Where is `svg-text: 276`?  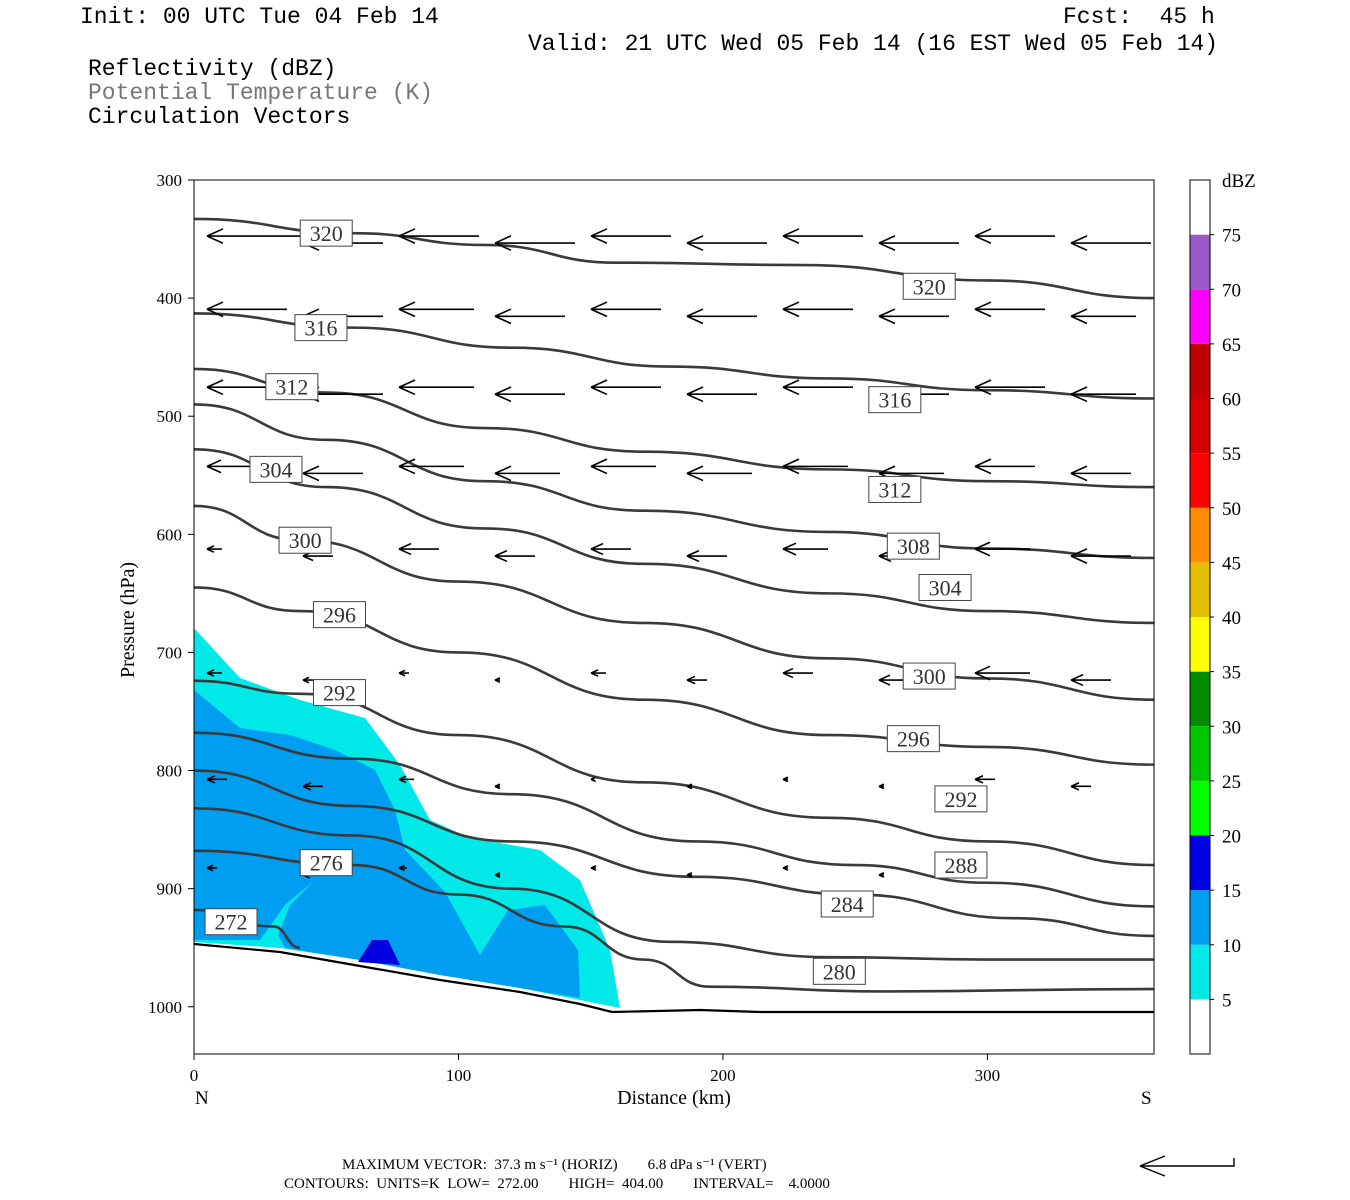 svg-text: 276 is located at coordinates (326, 863).